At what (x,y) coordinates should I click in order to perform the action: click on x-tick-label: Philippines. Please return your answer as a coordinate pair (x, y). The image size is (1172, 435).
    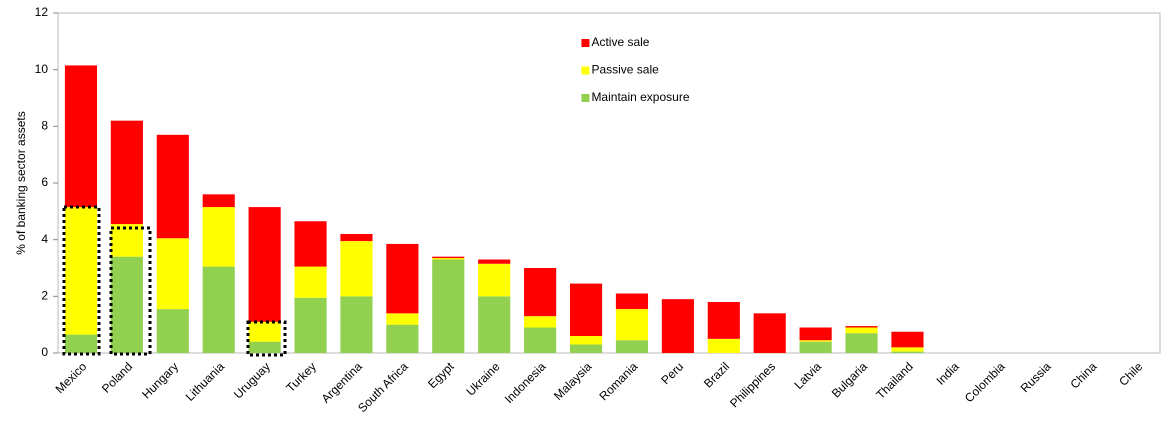
    Looking at the image, I should click on (752, 384).